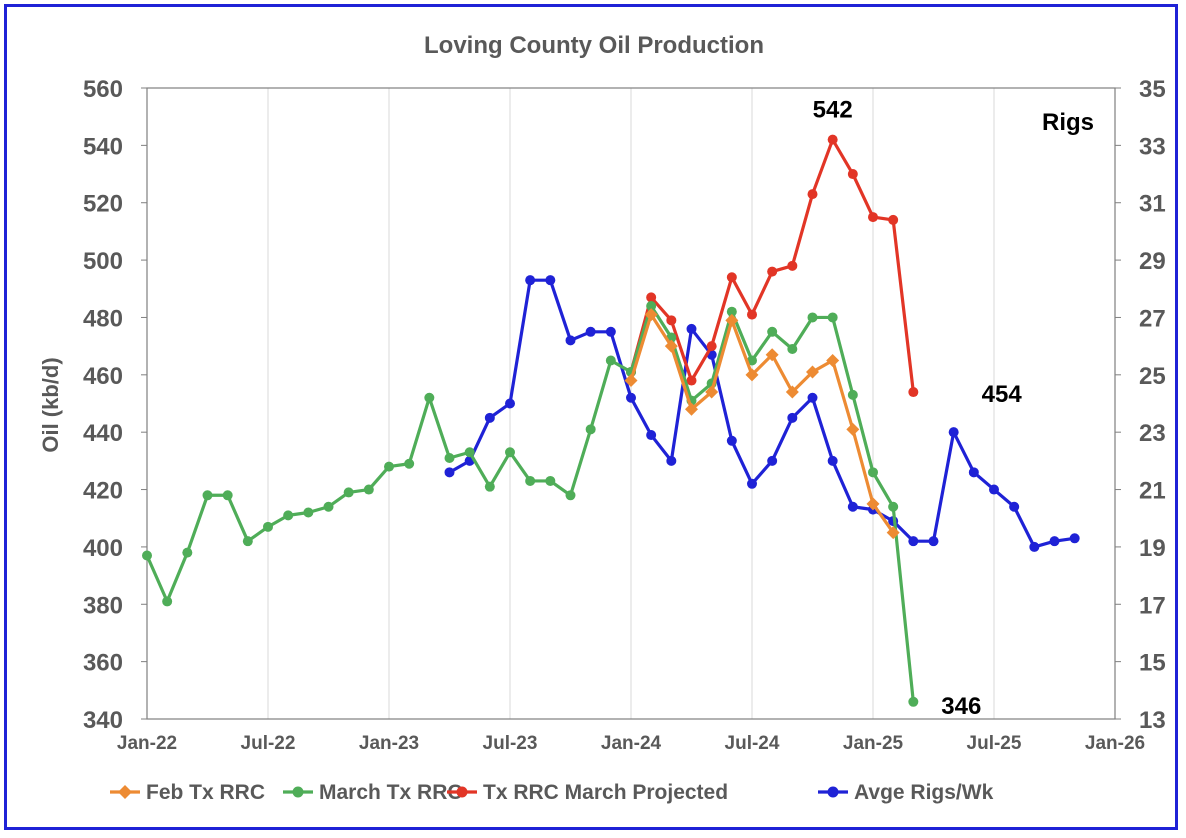 The width and height of the screenshot is (1186, 838). I want to click on annotation-label: 454, so click(1002, 394).